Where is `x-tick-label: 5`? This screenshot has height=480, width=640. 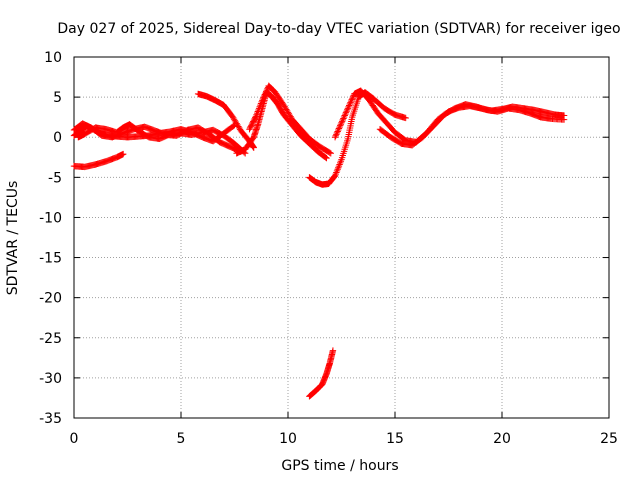
x-tick-label: 5 is located at coordinates (181, 439).